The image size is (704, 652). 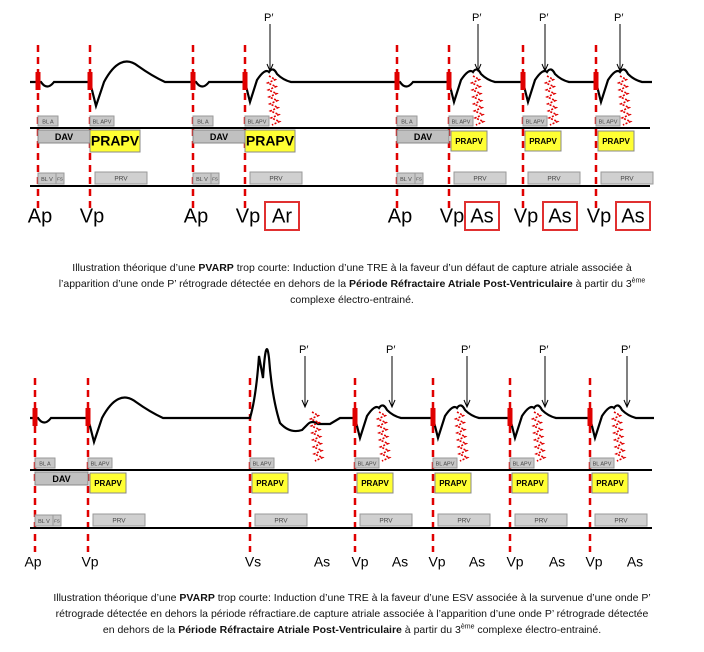 I want to click on box-label: DAV, so click(x=423, y=137).